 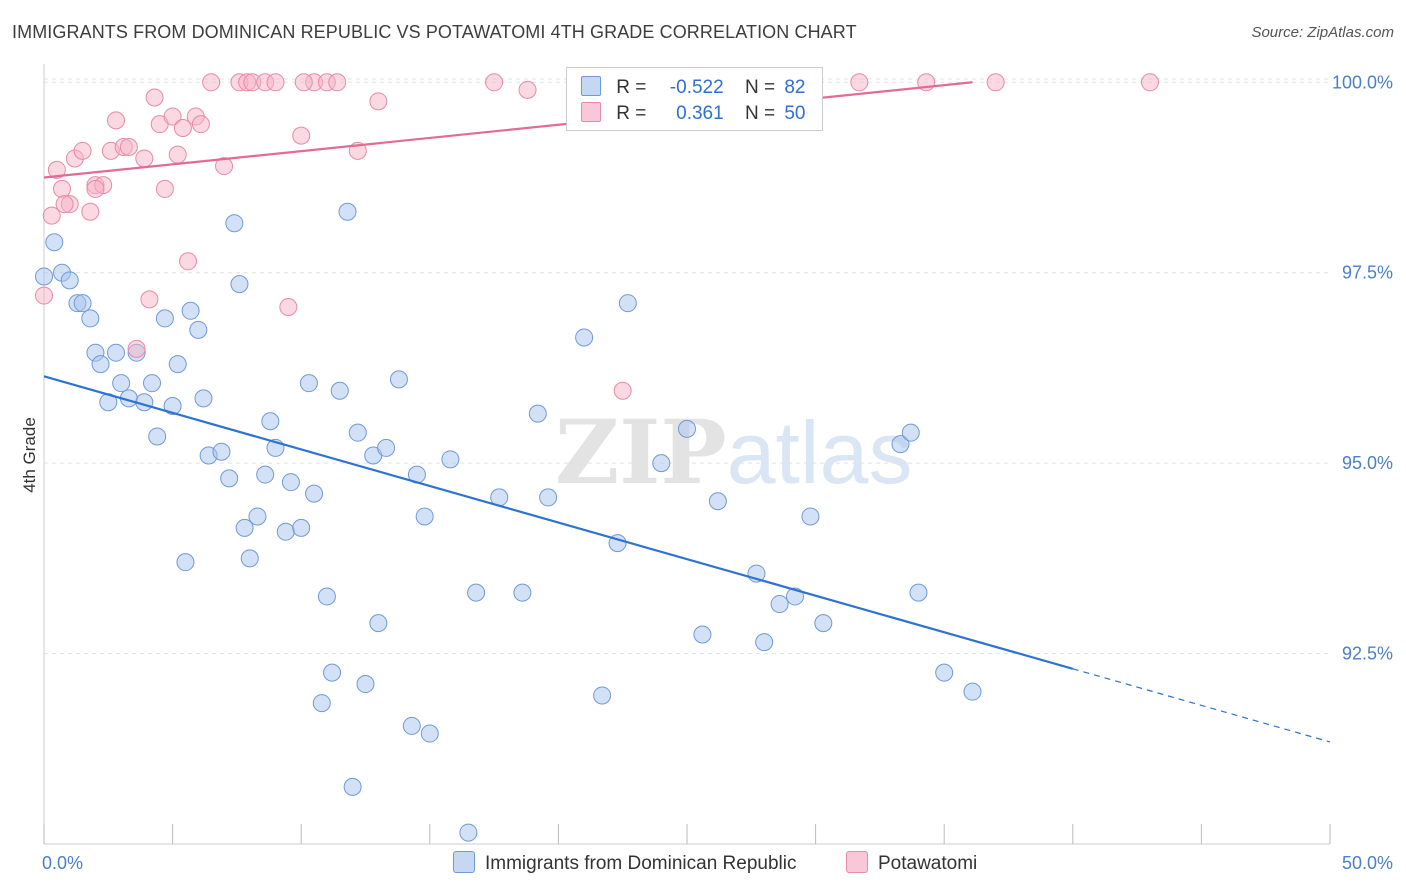 I want to click on legend-n-value: 50, so click(x=795, y=113).